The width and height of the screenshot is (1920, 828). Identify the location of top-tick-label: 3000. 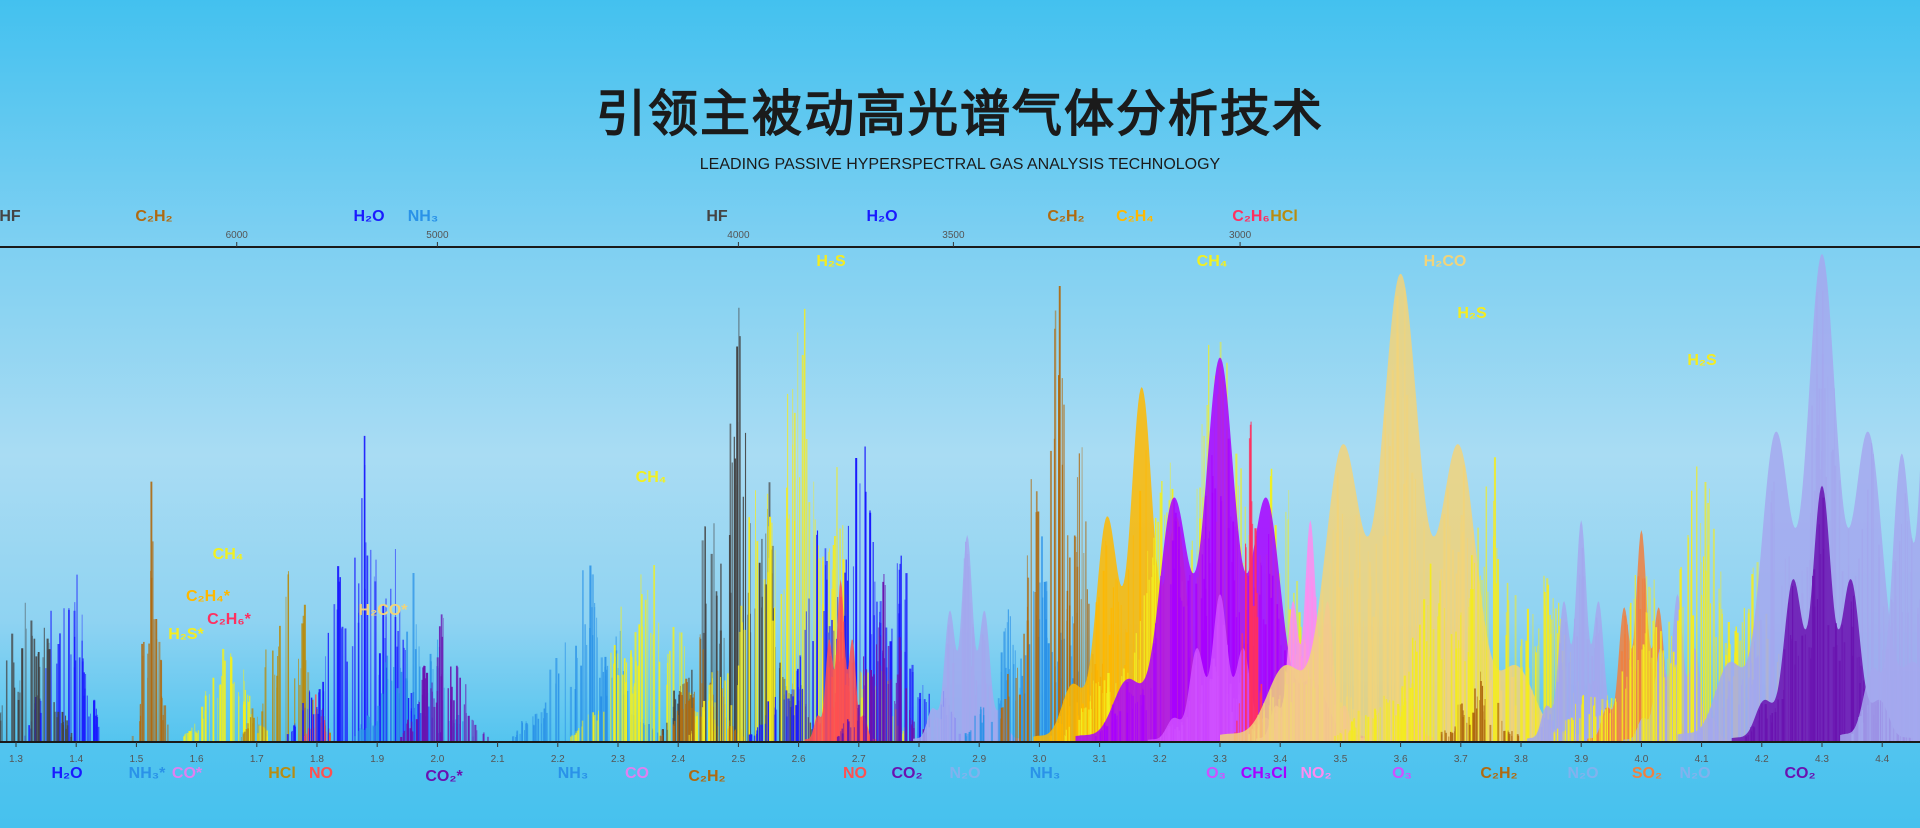
(1240, 235).